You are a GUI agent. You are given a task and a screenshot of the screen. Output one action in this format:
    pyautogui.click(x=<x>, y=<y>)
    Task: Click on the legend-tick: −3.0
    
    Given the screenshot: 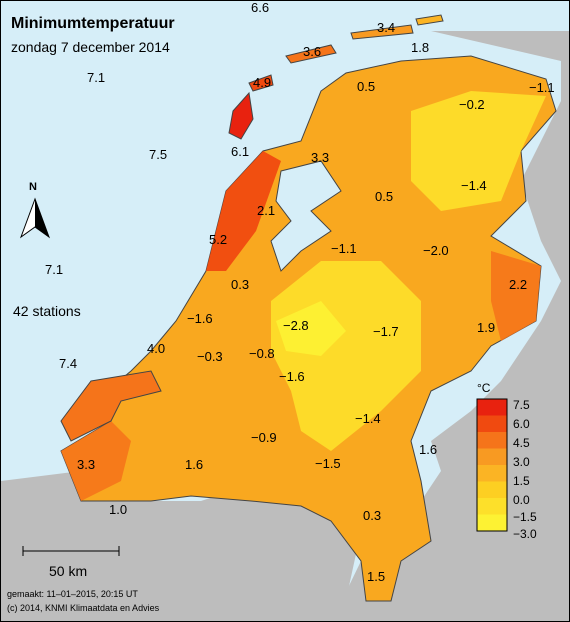 What is the action you would take?
    pyautogui.click(x=525, y=534)
    